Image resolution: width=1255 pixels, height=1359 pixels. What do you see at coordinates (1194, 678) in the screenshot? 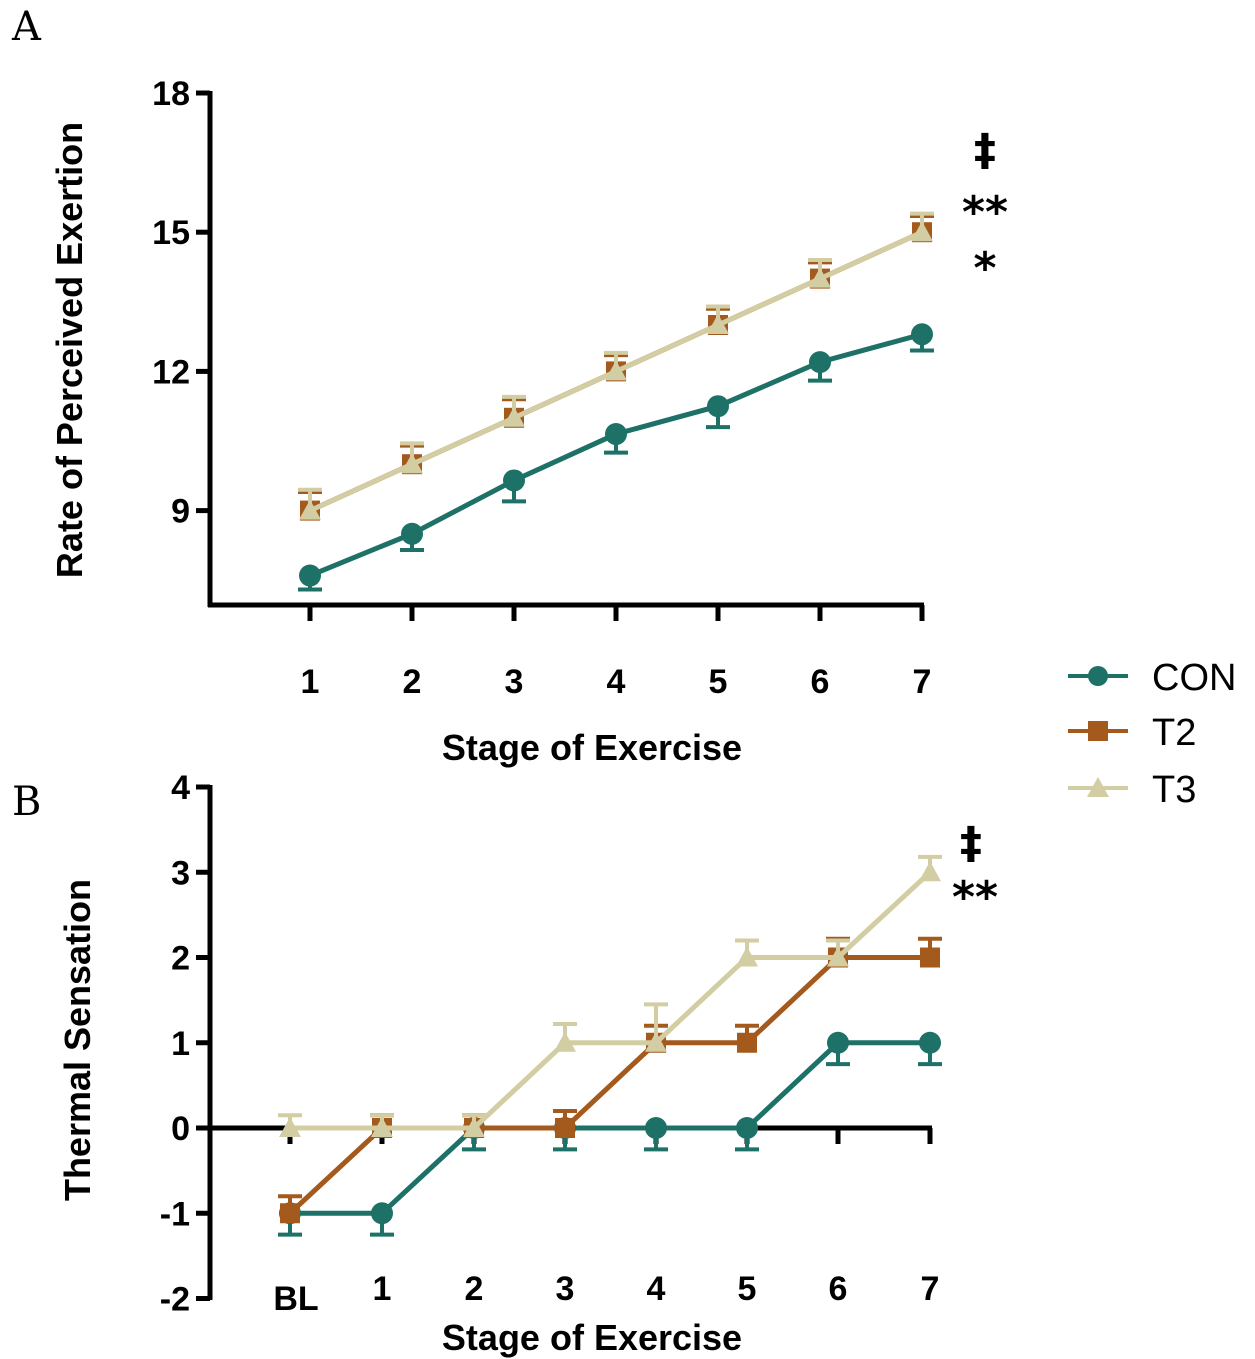
I see `legend-con-label: CON` at bounding box center [1194, 678].